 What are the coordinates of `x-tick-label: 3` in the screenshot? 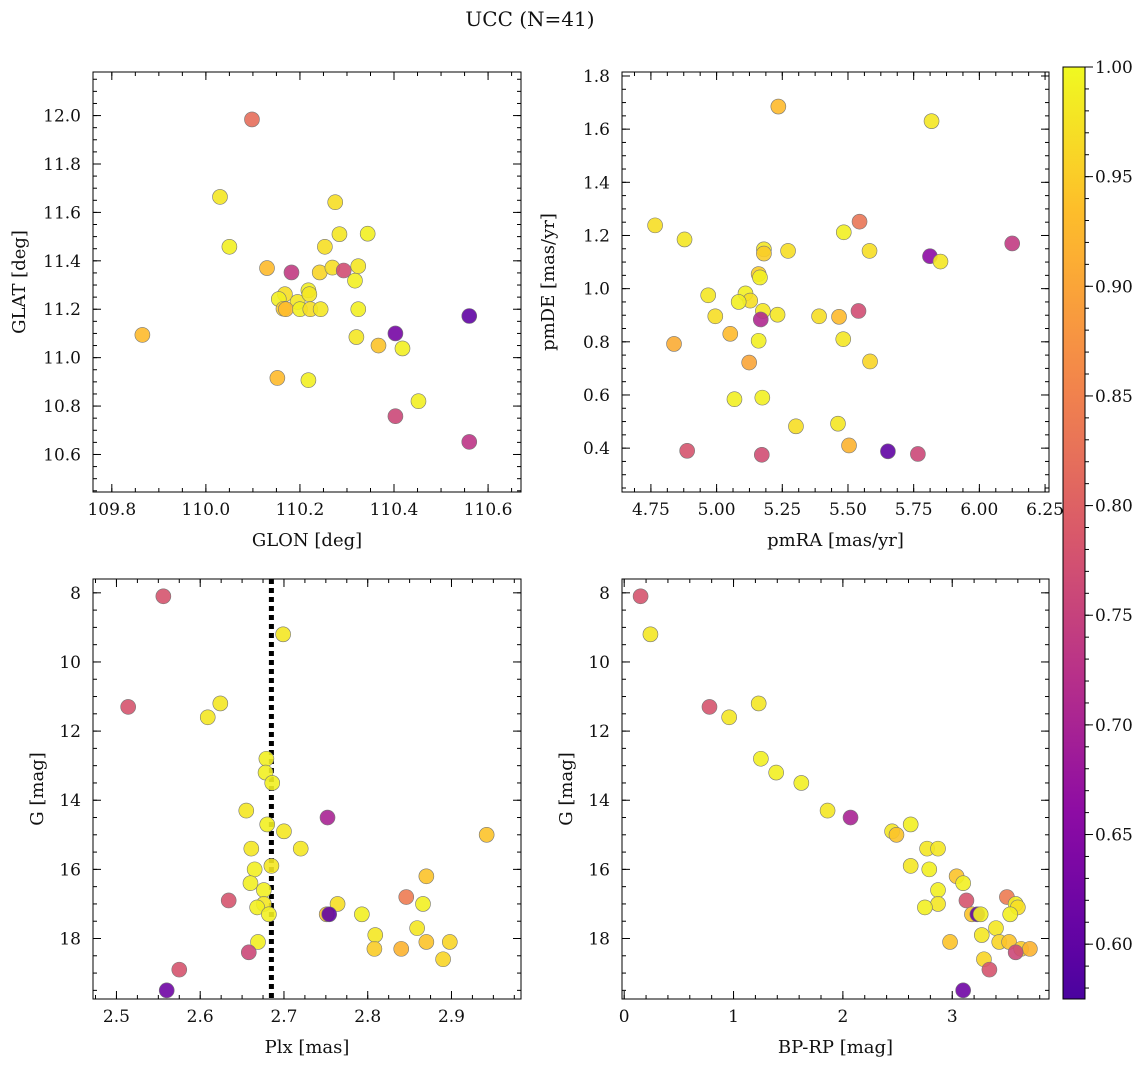 It's located at (952, 1017).